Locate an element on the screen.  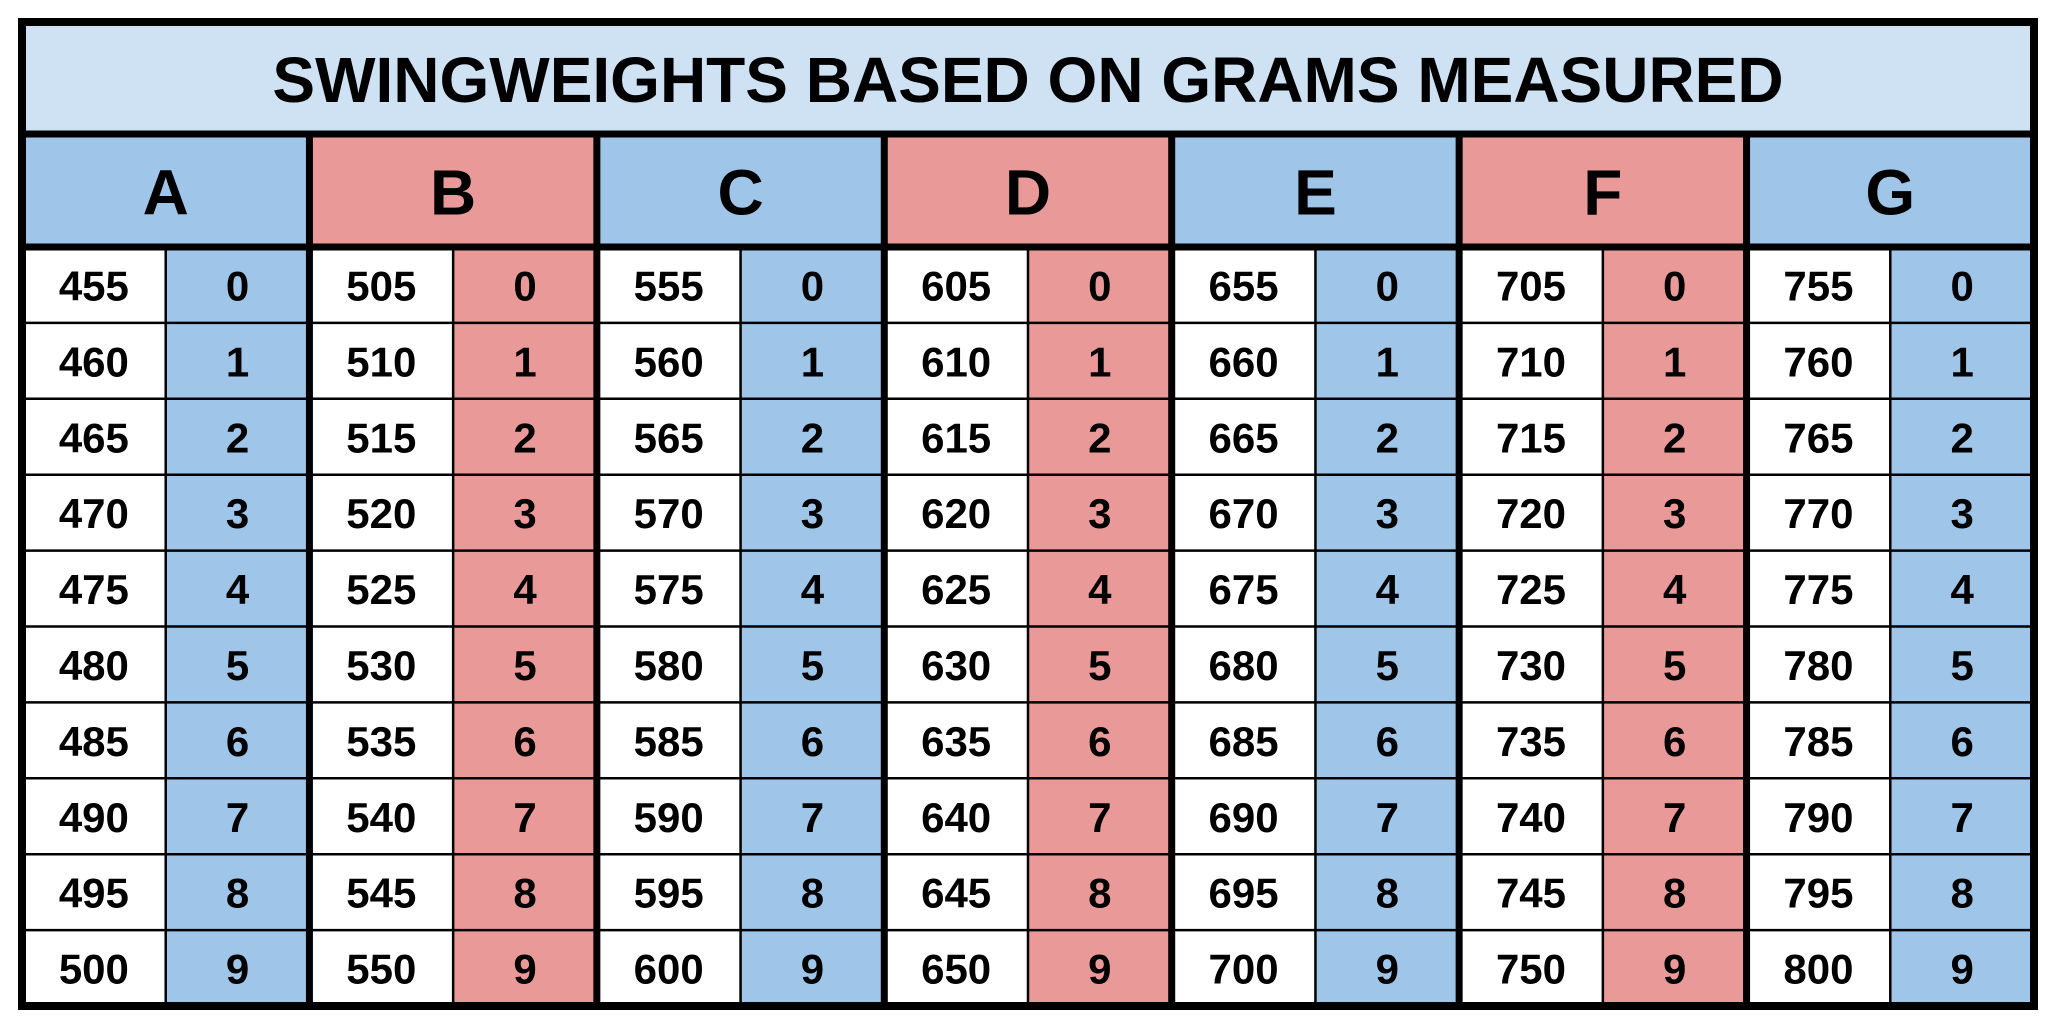
grams-value: 765 is located at coordinates (1818, 437).